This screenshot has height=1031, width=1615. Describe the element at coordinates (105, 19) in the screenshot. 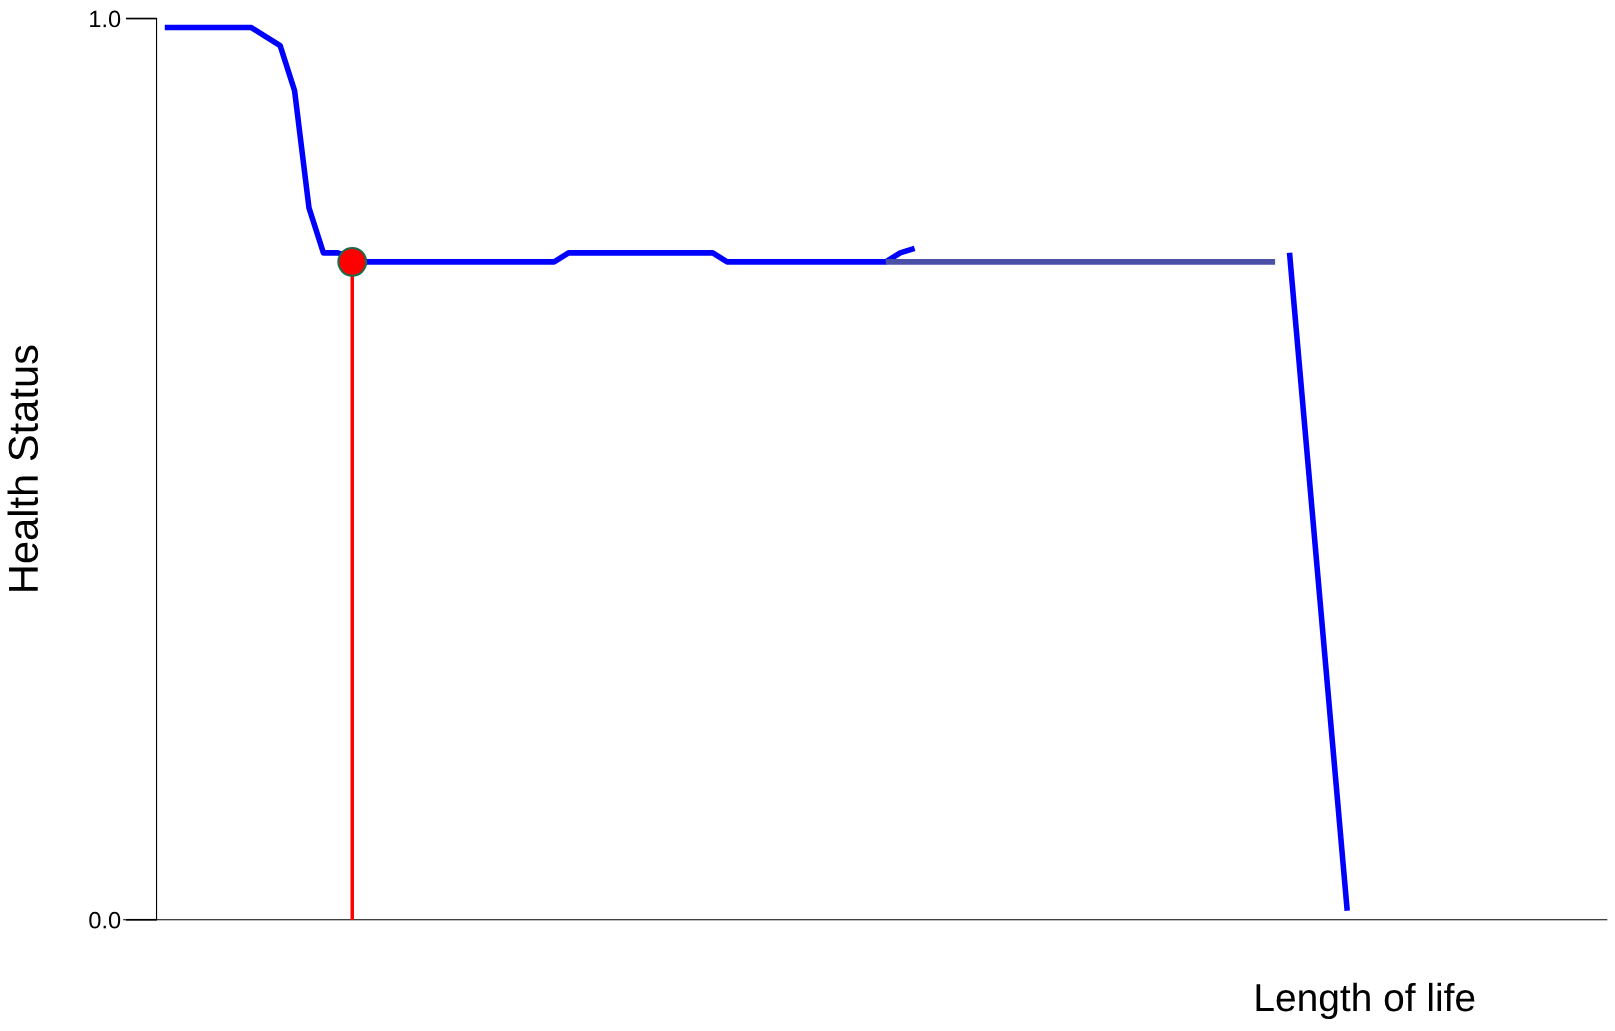

I see `y-tick-label: 1.0` at that location.